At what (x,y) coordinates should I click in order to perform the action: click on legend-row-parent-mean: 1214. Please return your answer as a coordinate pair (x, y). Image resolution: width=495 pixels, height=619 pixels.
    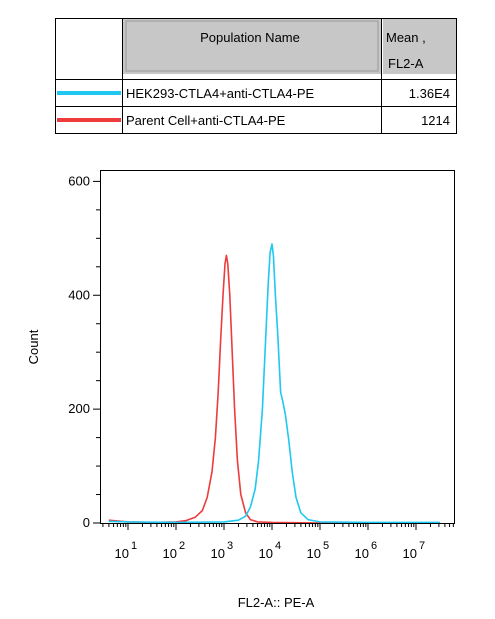
    Looking at the image, I should click on (435, 120).